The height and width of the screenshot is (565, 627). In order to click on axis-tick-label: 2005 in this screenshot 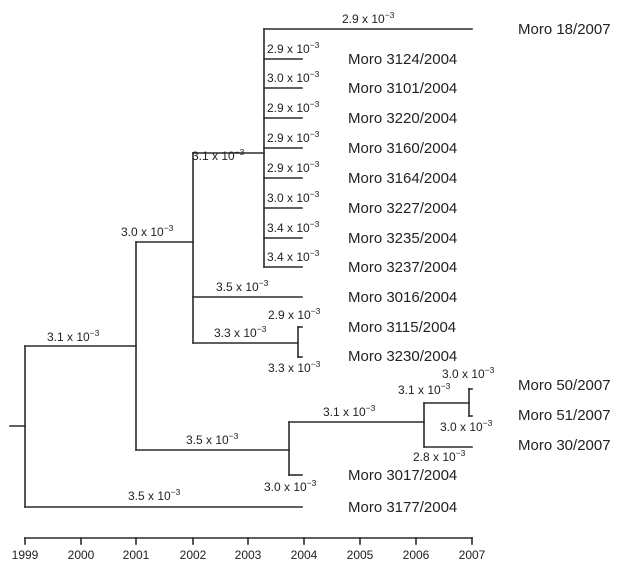, I will do `click(360, 555)`.